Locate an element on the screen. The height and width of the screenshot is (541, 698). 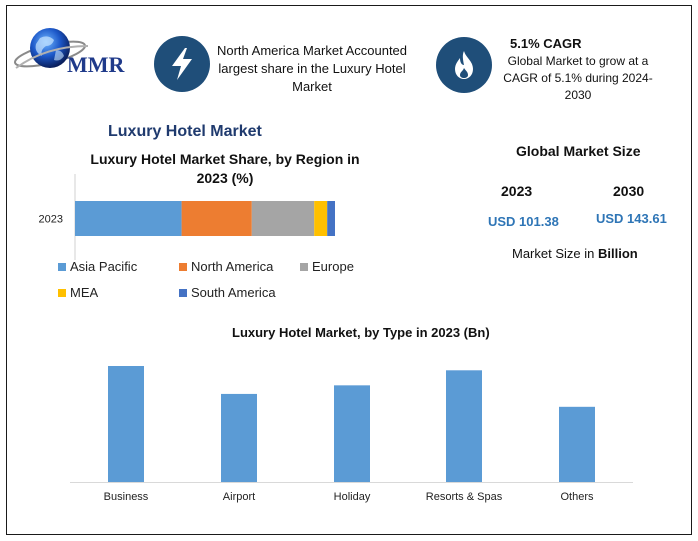
main-title: Luxury Hotel Market is located at coordinates (185, 131).